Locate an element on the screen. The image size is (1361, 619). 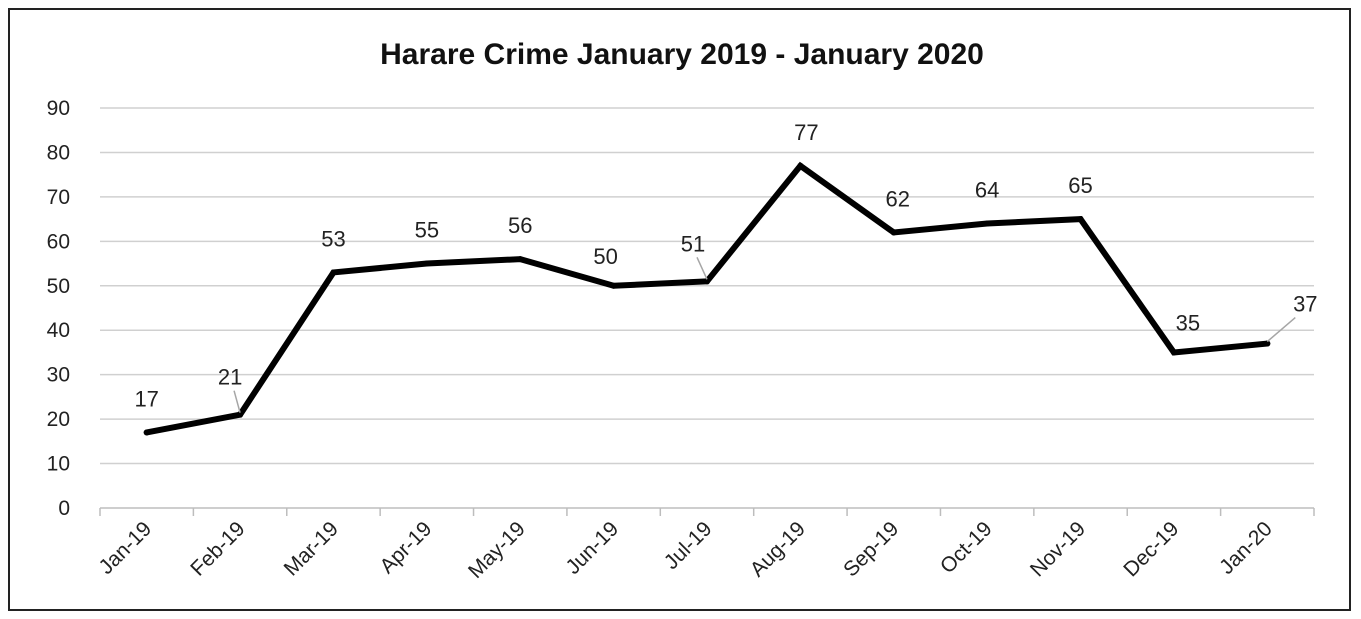
data-label: 65 is located at coordinates (1080, 185).